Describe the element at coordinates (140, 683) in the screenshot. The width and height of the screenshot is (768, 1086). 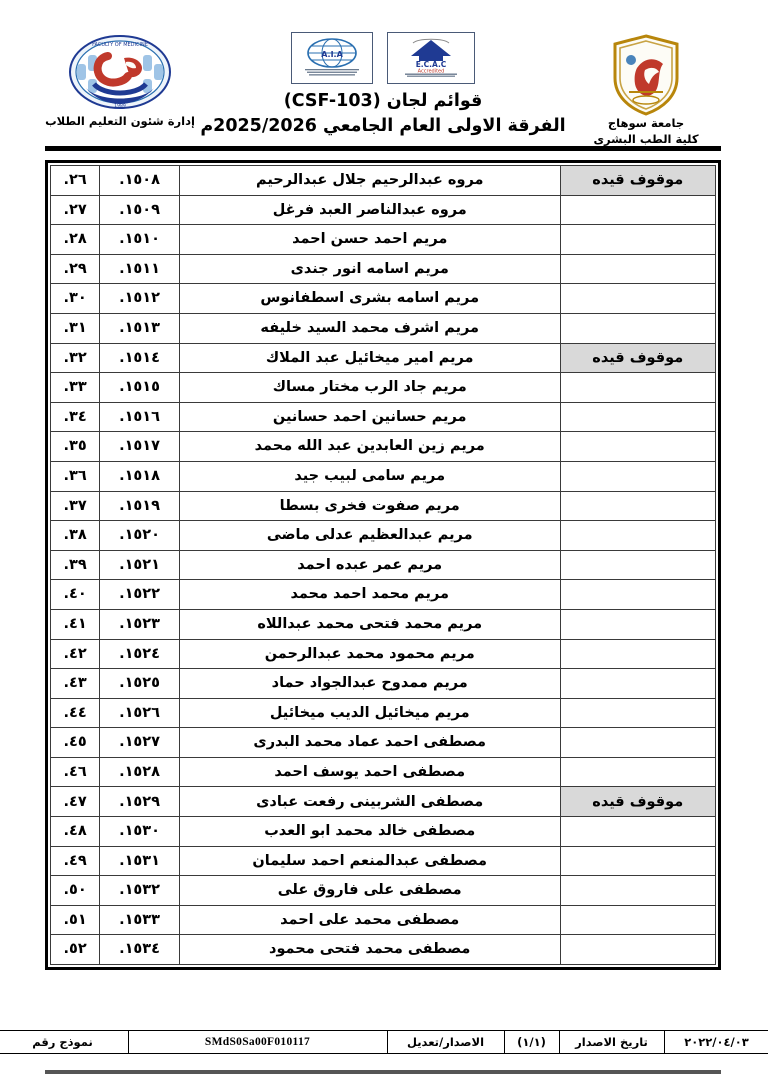
I see `cell-seat-number: ١٥٢٥.` at that location.